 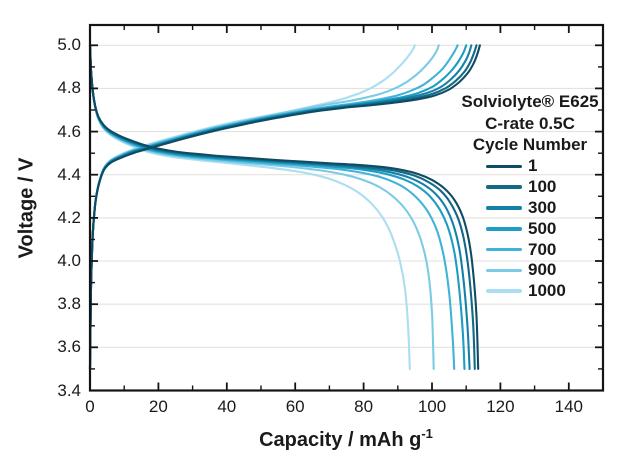 I want to click on legend-entry-cycle-1: 1, so click(x=530, y=166).